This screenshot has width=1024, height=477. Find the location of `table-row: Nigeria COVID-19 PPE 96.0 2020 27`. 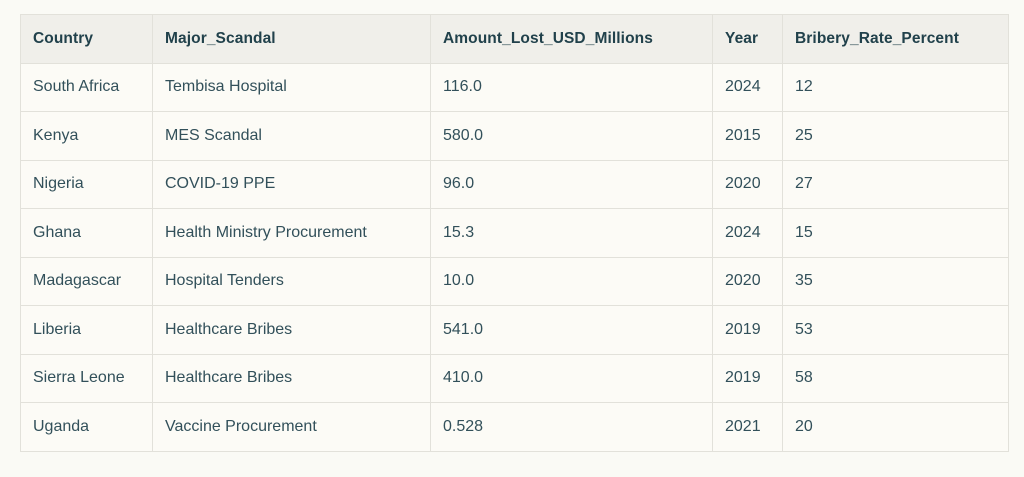

table-row: Nigeria COVID-19 PPE 96.0 2020 27 is located at coordinates (514, 184).